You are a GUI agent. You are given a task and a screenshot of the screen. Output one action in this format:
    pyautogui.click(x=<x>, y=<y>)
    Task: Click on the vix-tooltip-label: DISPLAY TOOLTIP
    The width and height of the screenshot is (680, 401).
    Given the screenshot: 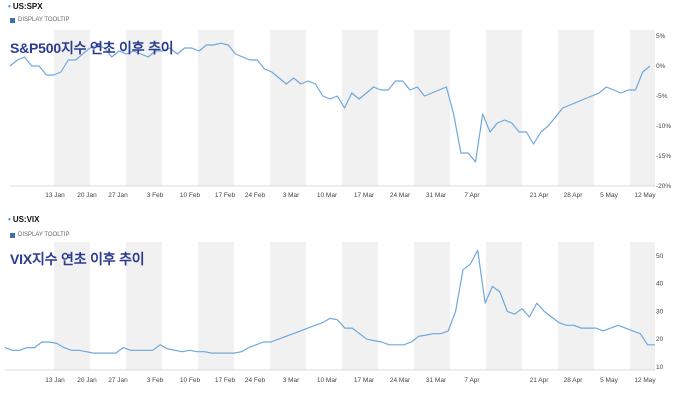 What is the action you would take?
    pyautogui.click(x=44, y=235)
    